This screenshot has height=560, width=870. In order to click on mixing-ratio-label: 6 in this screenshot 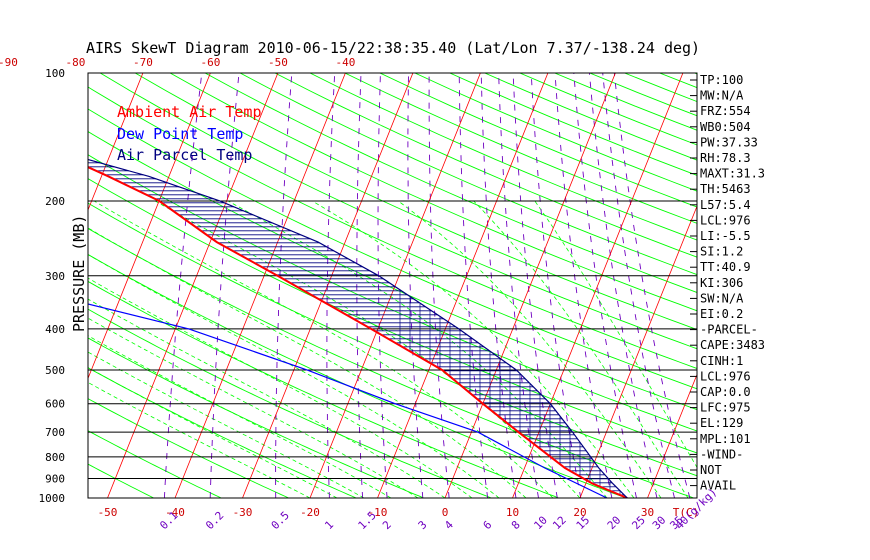, I will do `click(488, 525)`.